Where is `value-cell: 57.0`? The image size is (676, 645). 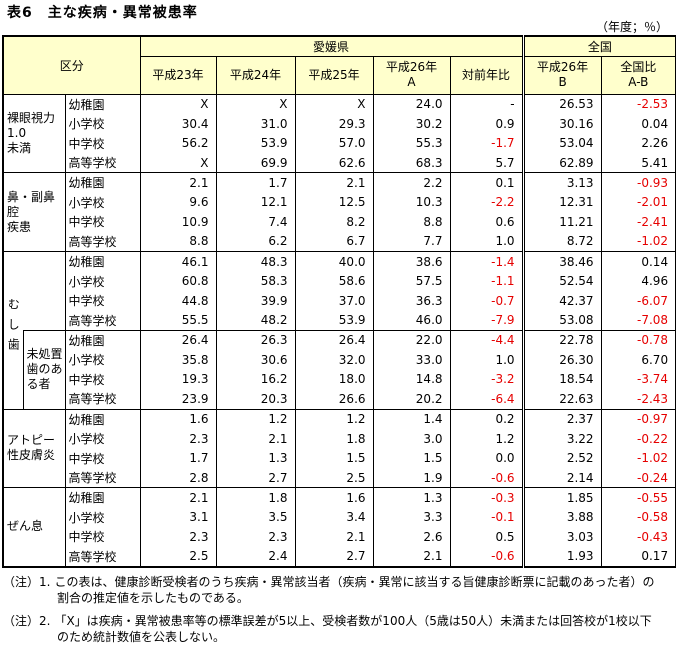 value-cell: 57.0 is located at coordinates (334, 143).